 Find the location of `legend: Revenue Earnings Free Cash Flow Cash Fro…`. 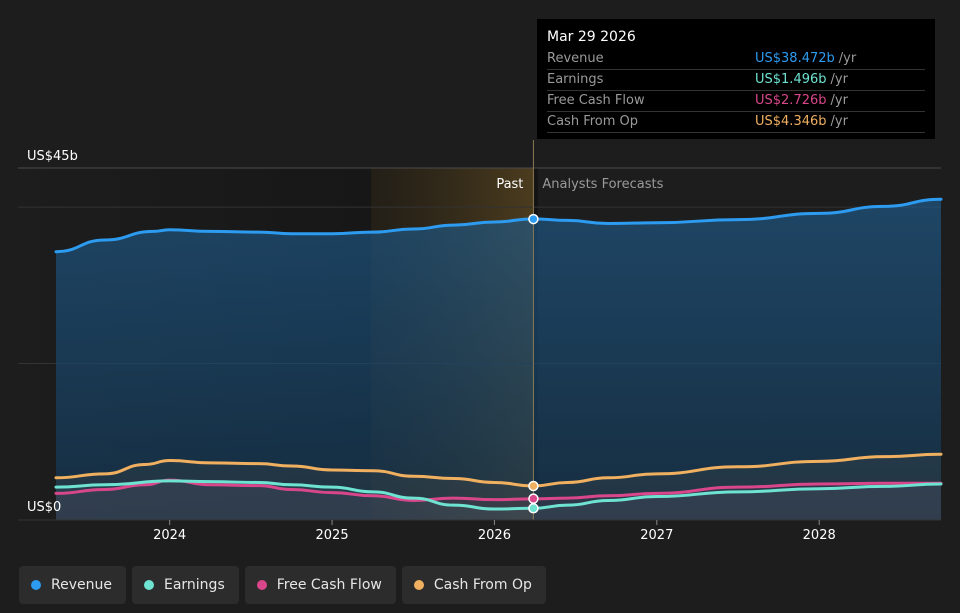

legend: Revenue Earnings Free Cash Flow Cash Fro… is located at coordinates (282, 585).